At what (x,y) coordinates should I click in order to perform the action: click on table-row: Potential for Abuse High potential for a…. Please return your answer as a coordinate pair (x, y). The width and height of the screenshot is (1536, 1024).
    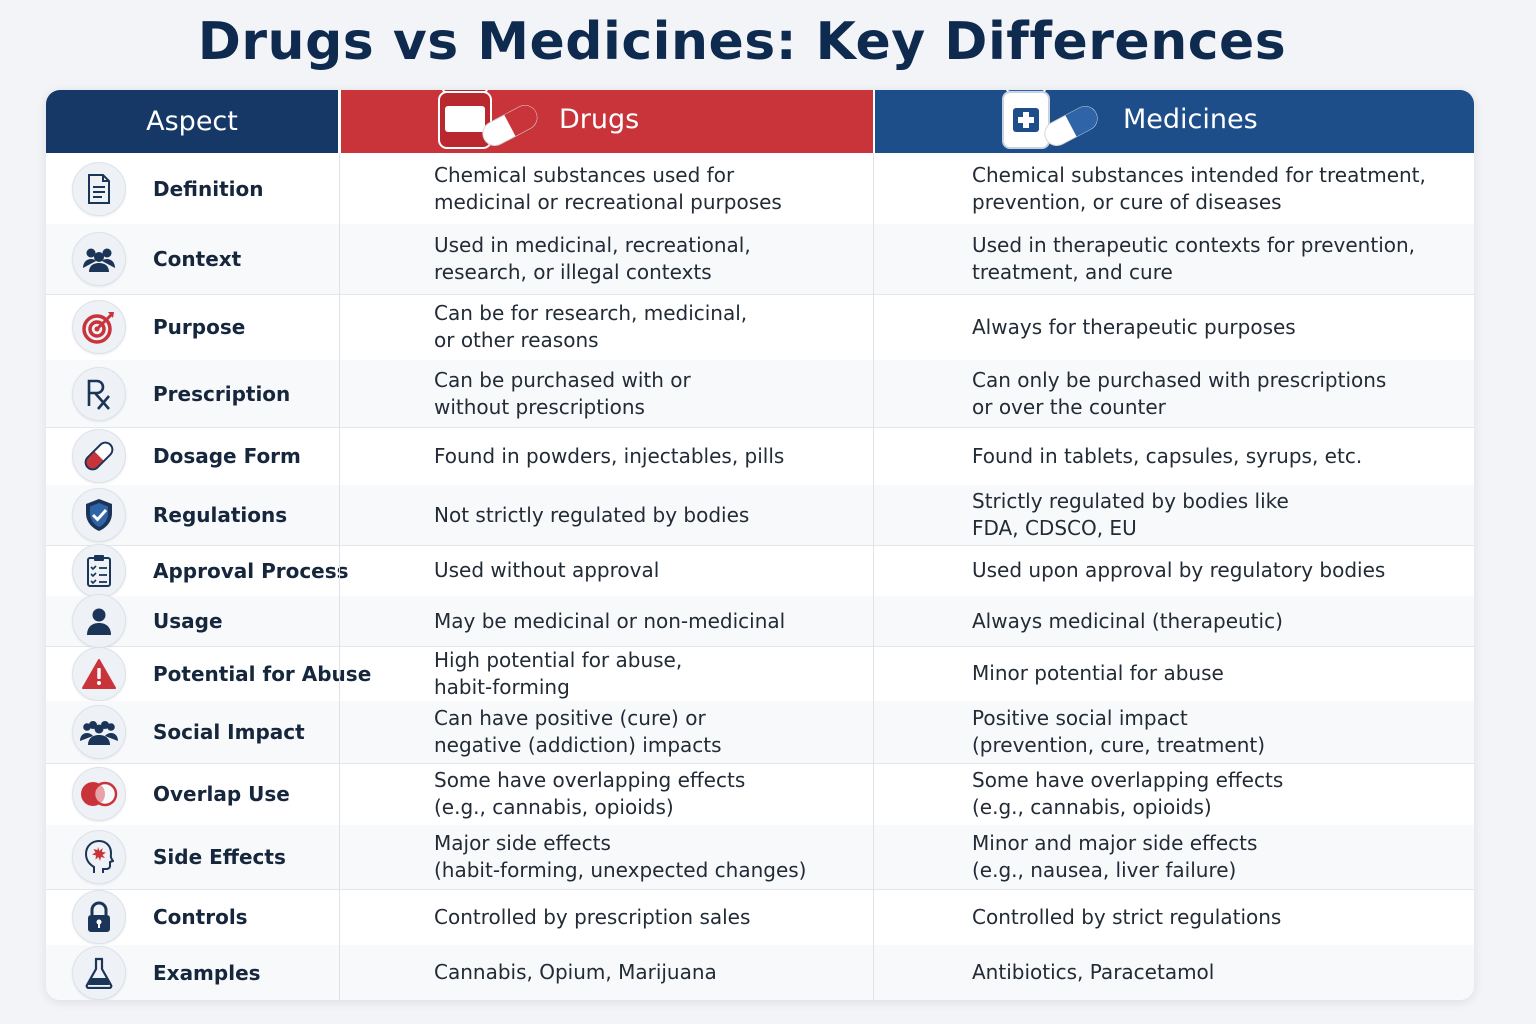
    Looking at the image, I should click on (760, 674).